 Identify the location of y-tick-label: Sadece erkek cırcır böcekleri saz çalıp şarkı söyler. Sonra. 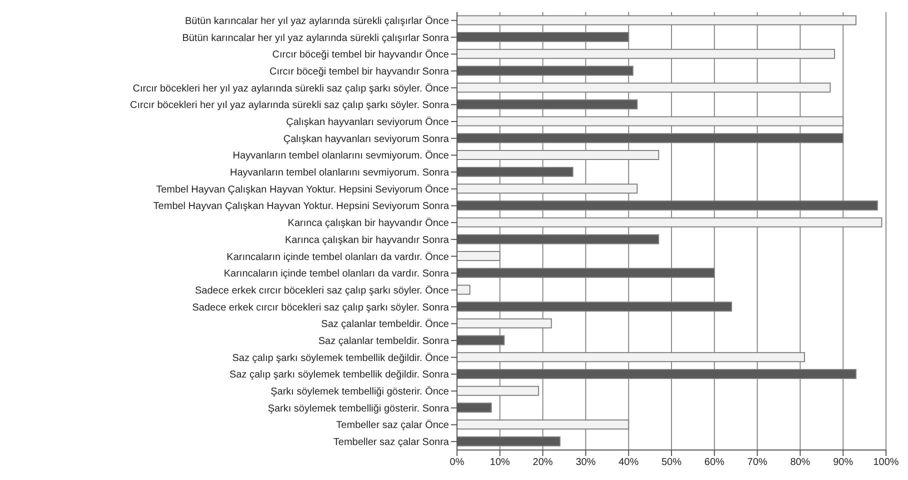
(321, 308).